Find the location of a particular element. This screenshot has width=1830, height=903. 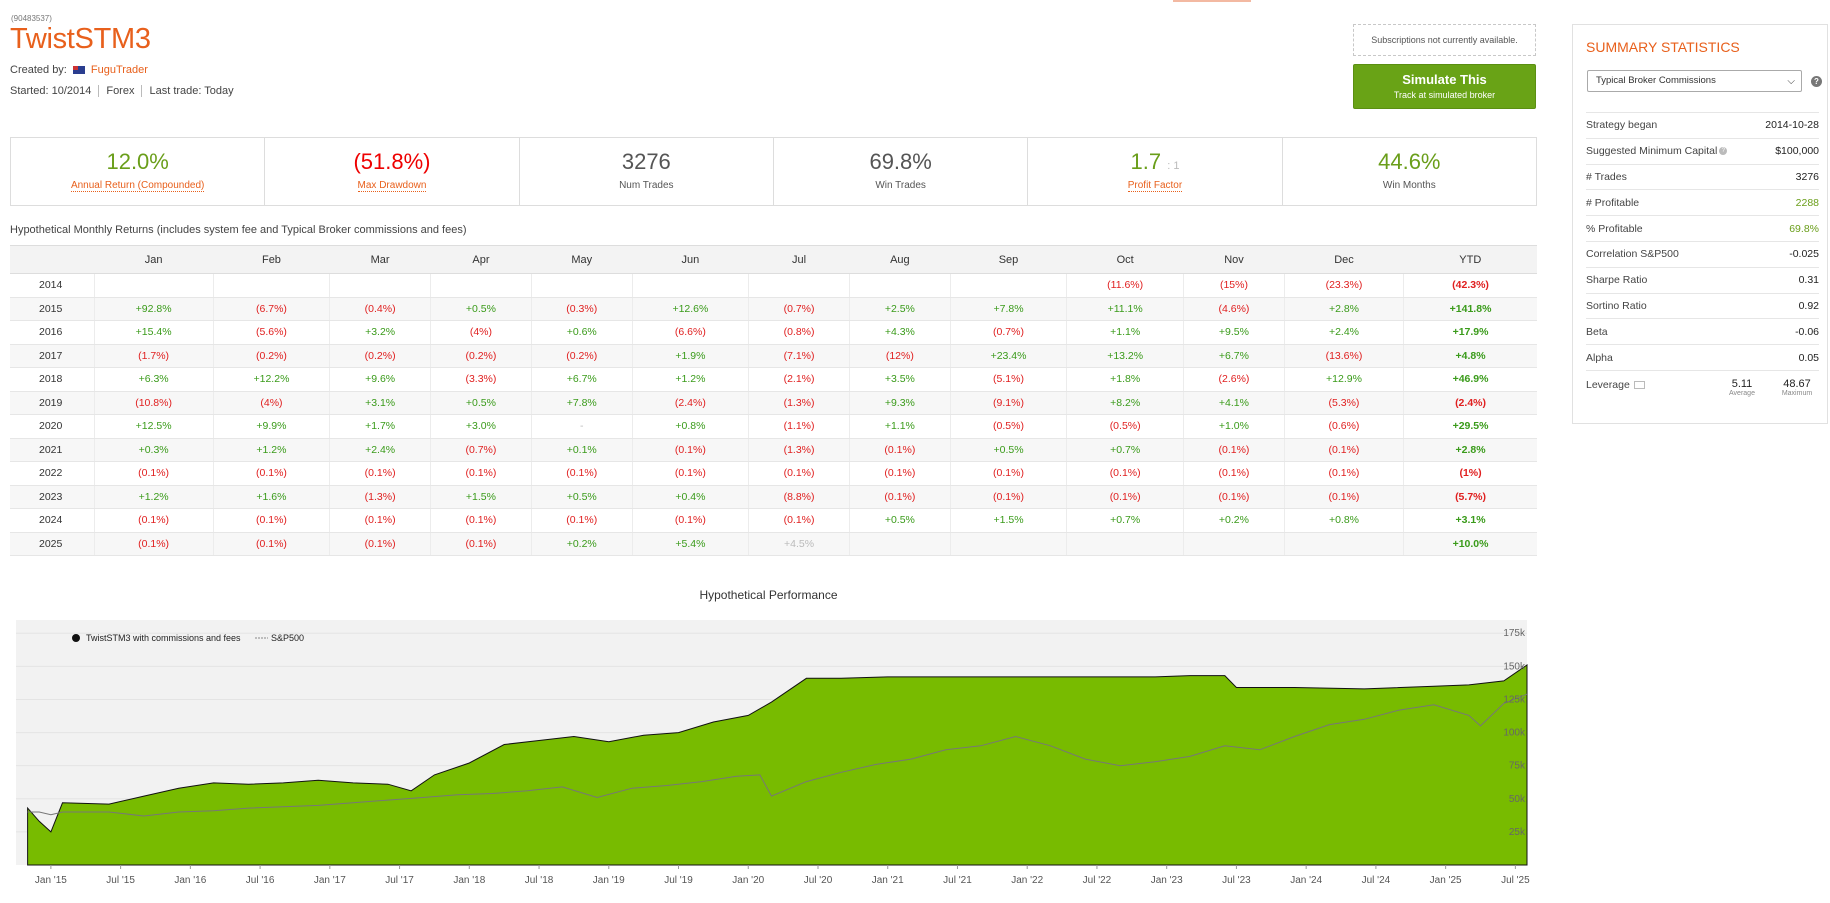

month-cell: +0.1% is located at coordinates (581, 450).